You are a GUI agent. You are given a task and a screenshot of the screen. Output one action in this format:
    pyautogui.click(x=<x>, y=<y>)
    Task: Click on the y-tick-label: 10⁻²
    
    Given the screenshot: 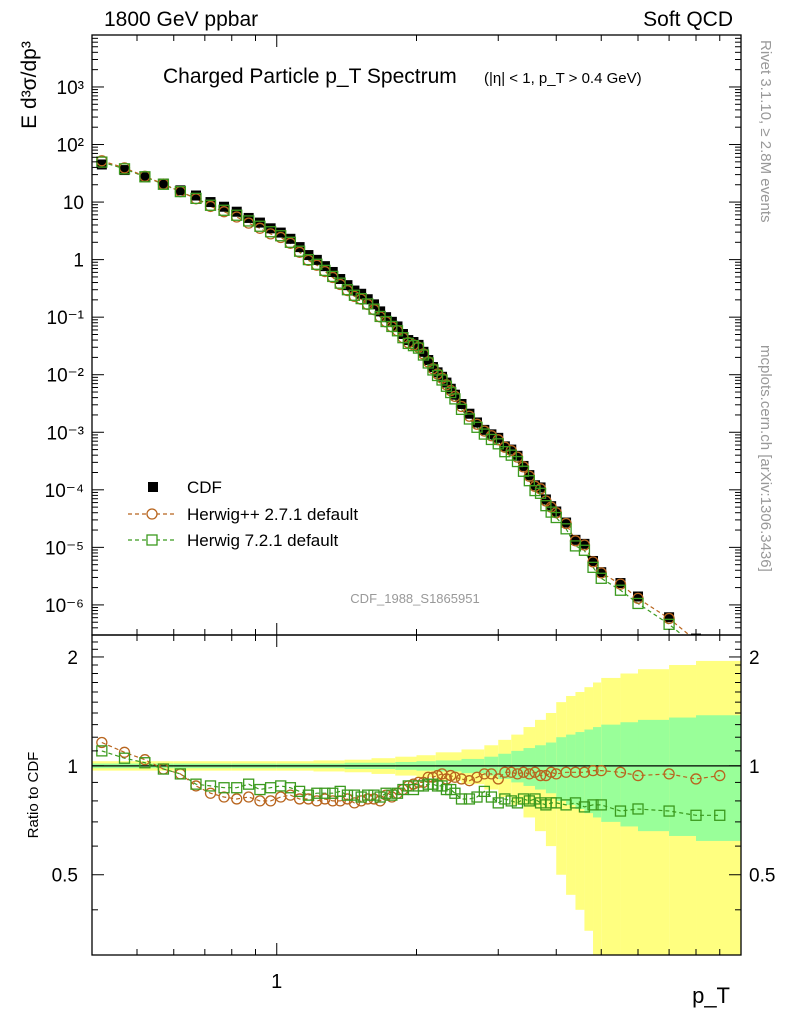 What is the action you would take?
    pyautogui.click(x=66, y=376)
    